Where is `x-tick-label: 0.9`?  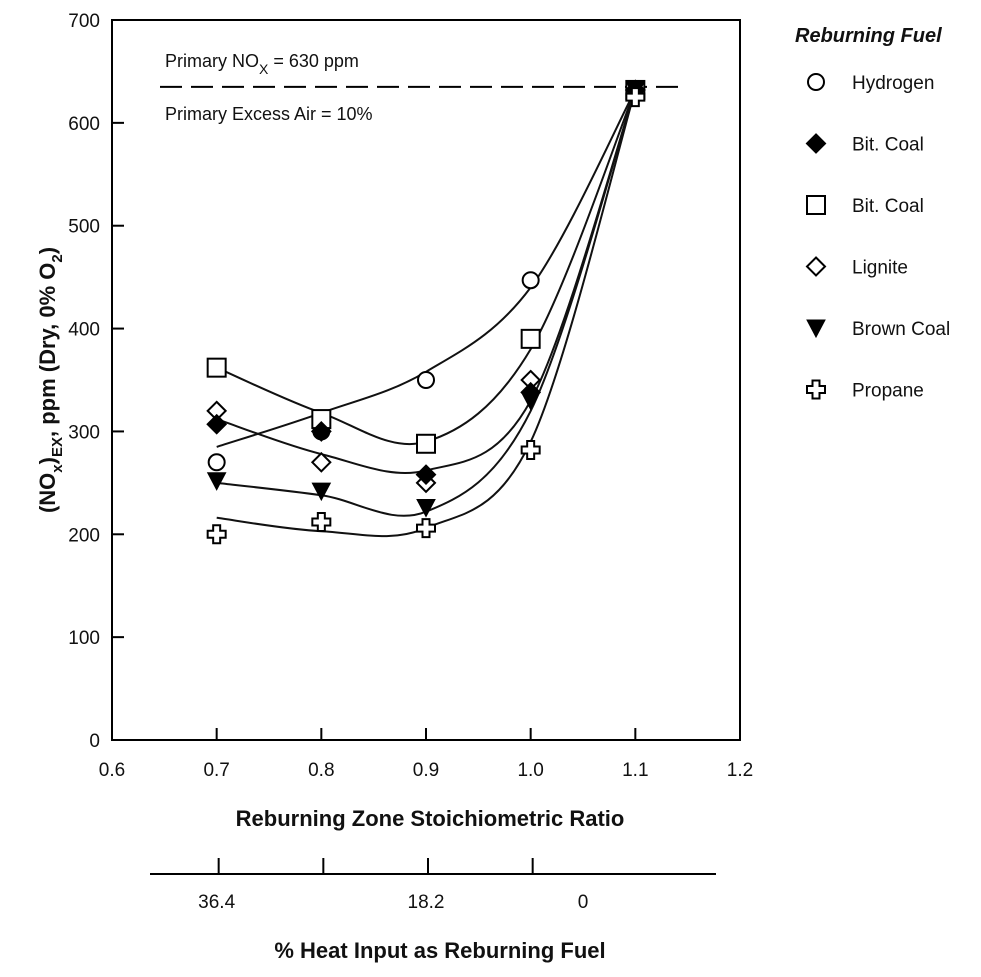
x-tick-label: 0.9 is located at coordinates (426, 770).